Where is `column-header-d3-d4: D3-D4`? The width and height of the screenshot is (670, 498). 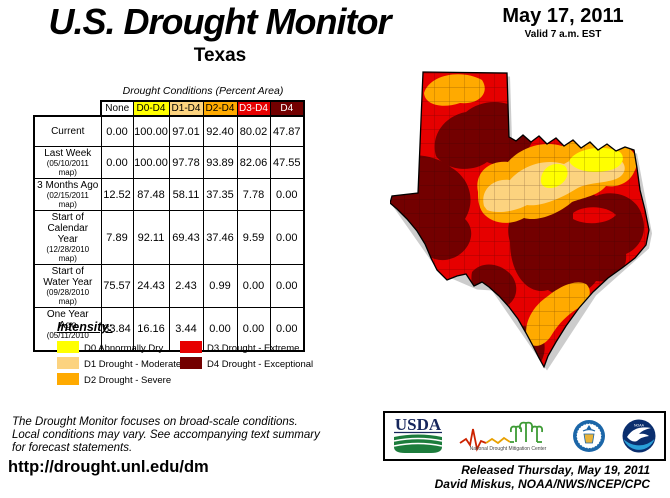
column-header-d3-d4: D3-D4 is located at coordinates (253, 108).